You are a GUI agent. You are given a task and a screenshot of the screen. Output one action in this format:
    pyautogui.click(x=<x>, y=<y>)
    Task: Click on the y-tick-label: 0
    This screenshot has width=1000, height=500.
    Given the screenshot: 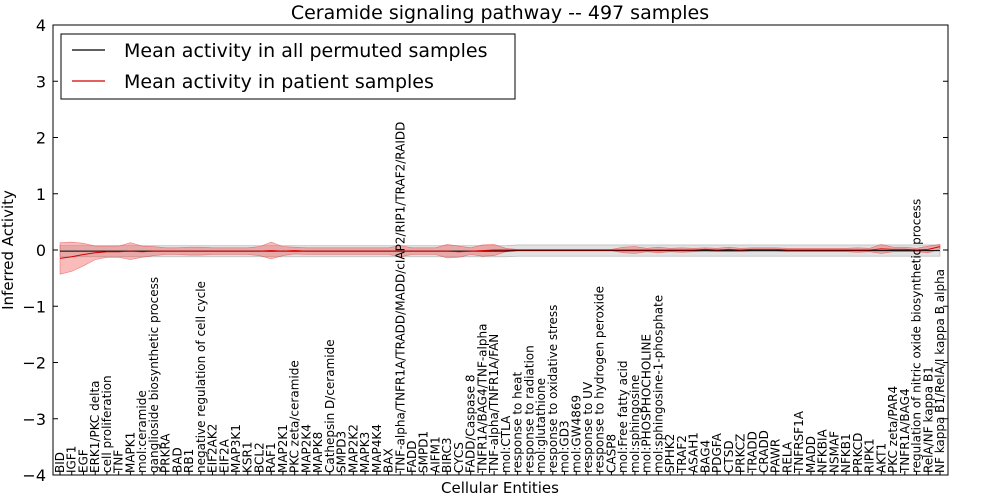 What is the action you would take?
    pyautogui.click(x=41, y=250)
    